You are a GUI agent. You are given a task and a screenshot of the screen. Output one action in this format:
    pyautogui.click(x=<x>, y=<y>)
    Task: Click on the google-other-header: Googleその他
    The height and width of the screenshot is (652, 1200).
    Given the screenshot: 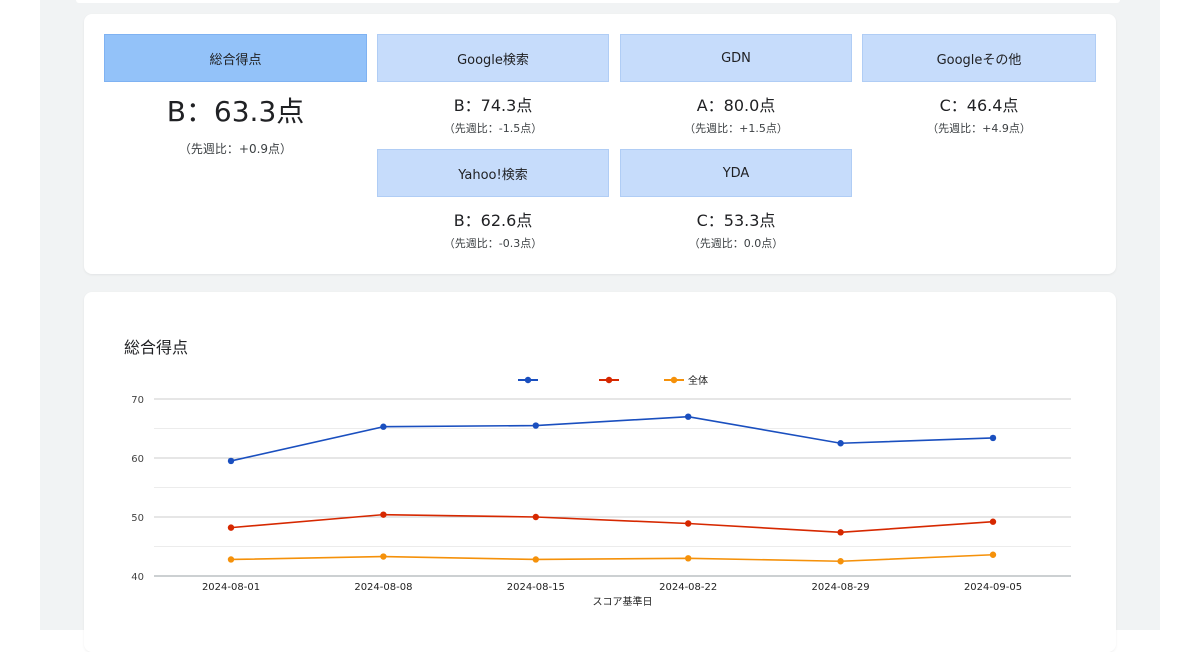 What is the action you would take?
    pyautogui.click(x=979, y=58)
    